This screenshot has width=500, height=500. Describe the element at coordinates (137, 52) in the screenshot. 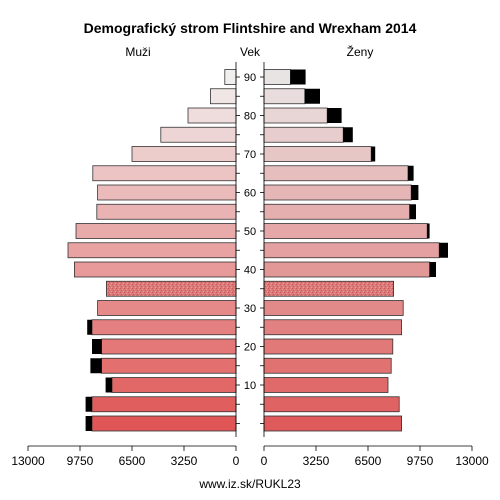

I see `men-label: Muži` at that location.